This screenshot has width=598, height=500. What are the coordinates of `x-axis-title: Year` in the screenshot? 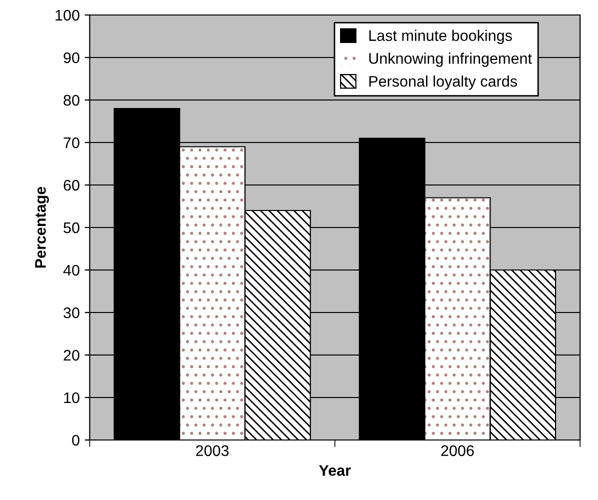 It's located at (334, 470).